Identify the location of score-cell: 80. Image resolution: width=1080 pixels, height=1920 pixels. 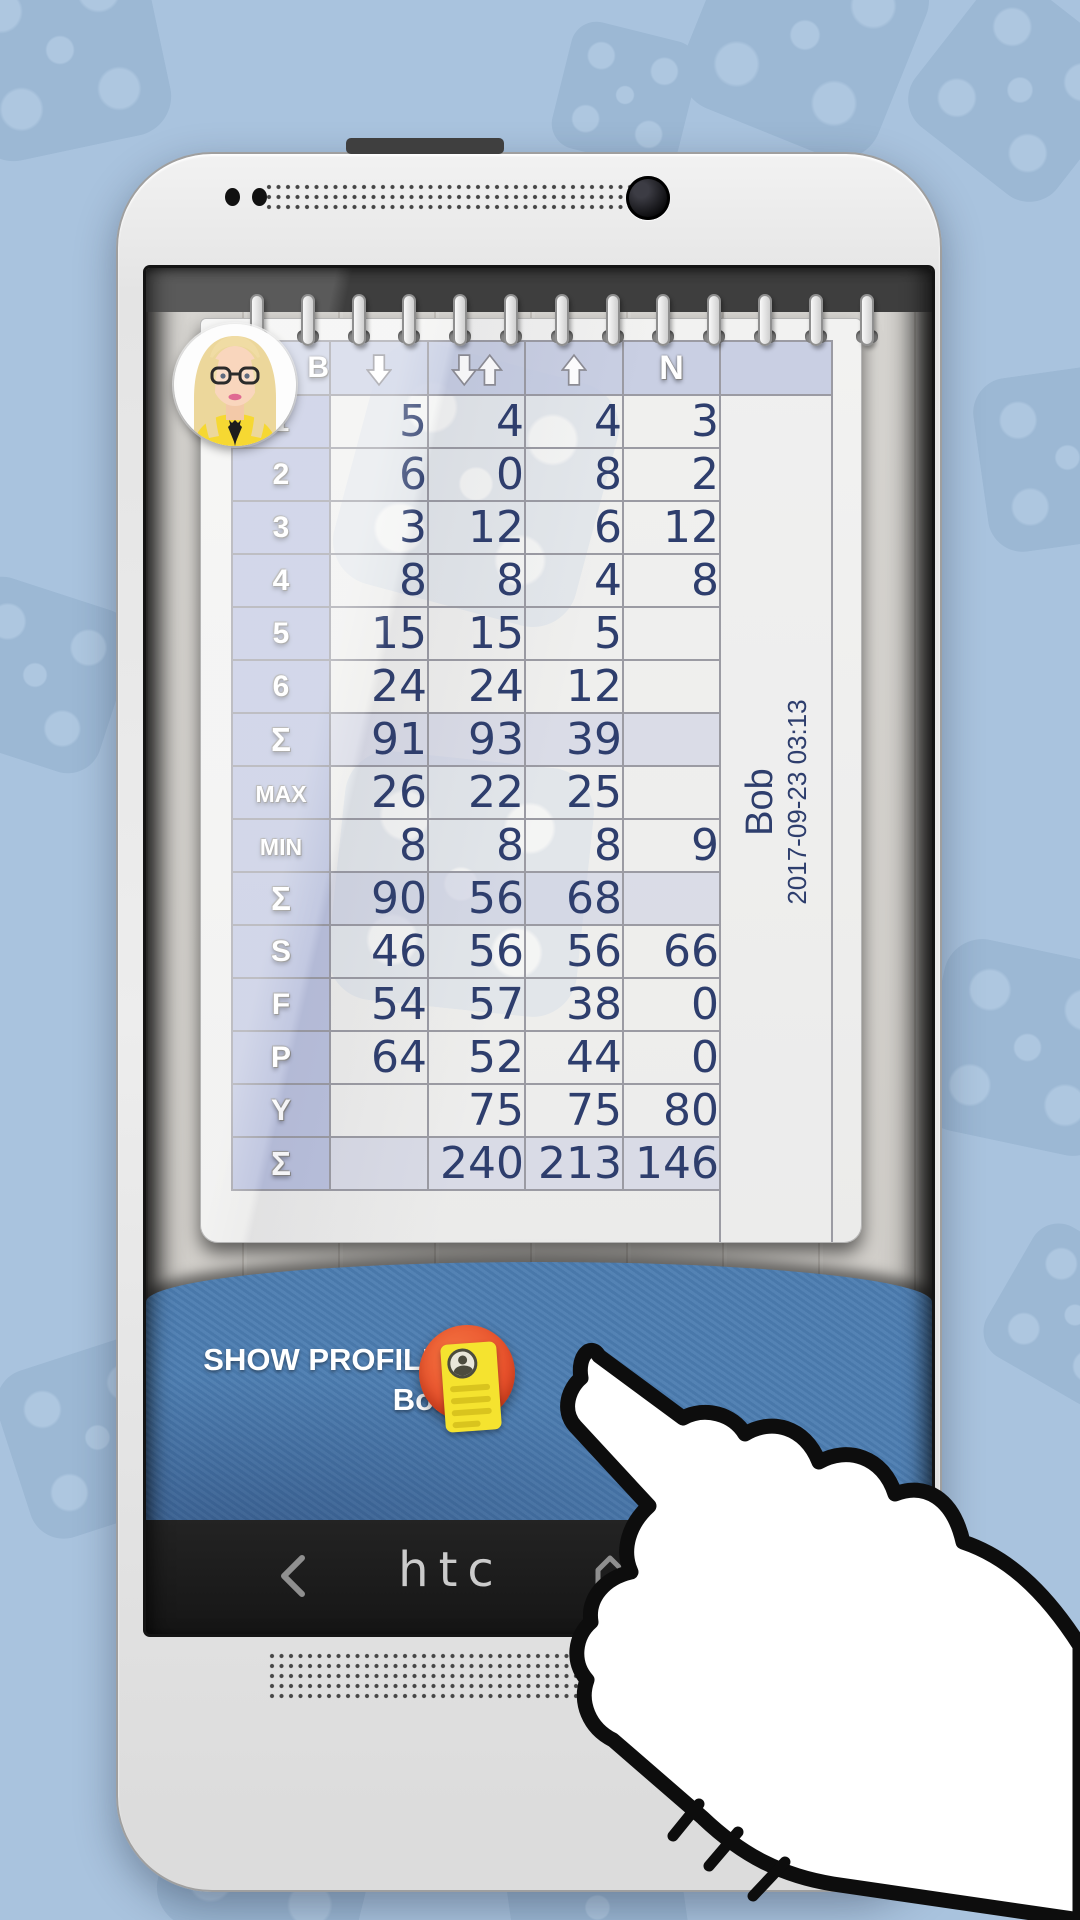
(671, 1110).